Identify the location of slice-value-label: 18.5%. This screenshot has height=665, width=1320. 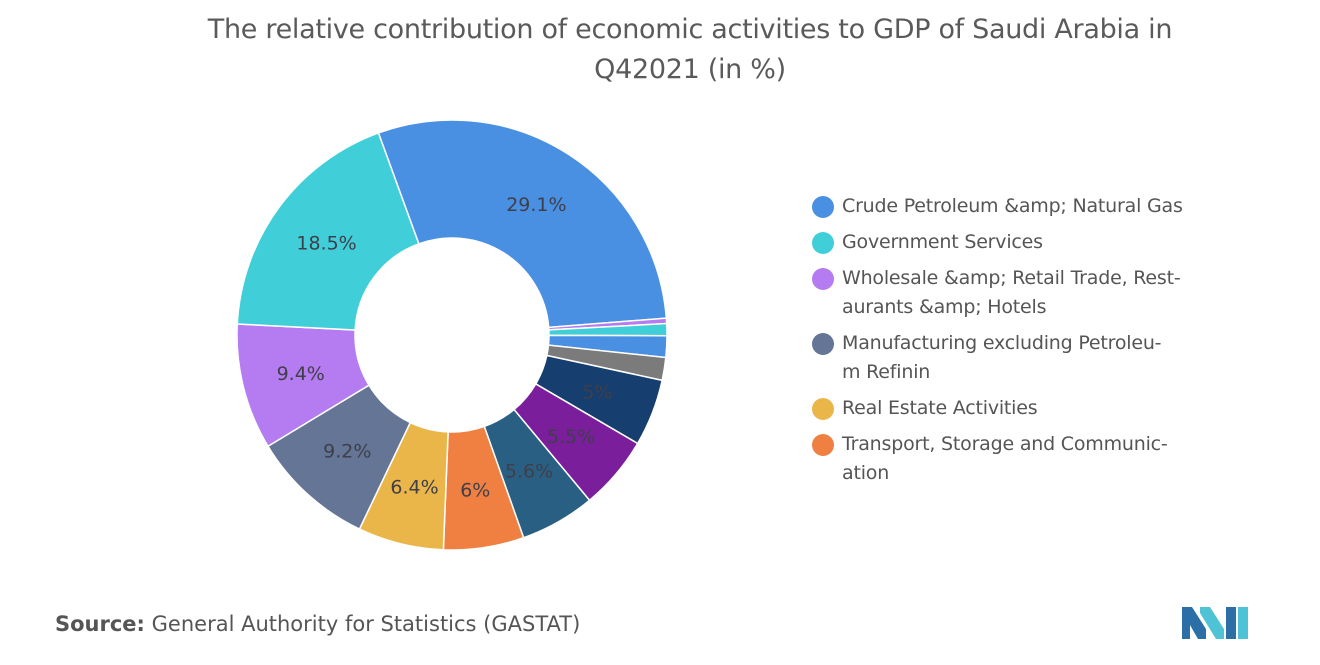
(326, 243).